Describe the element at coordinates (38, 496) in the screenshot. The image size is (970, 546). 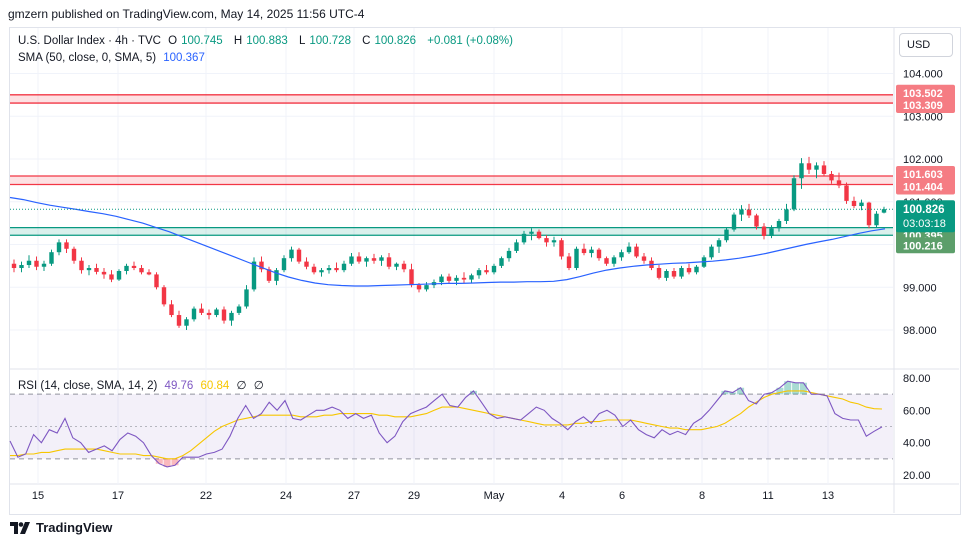
I see `time-tick-label: 15` at that location.